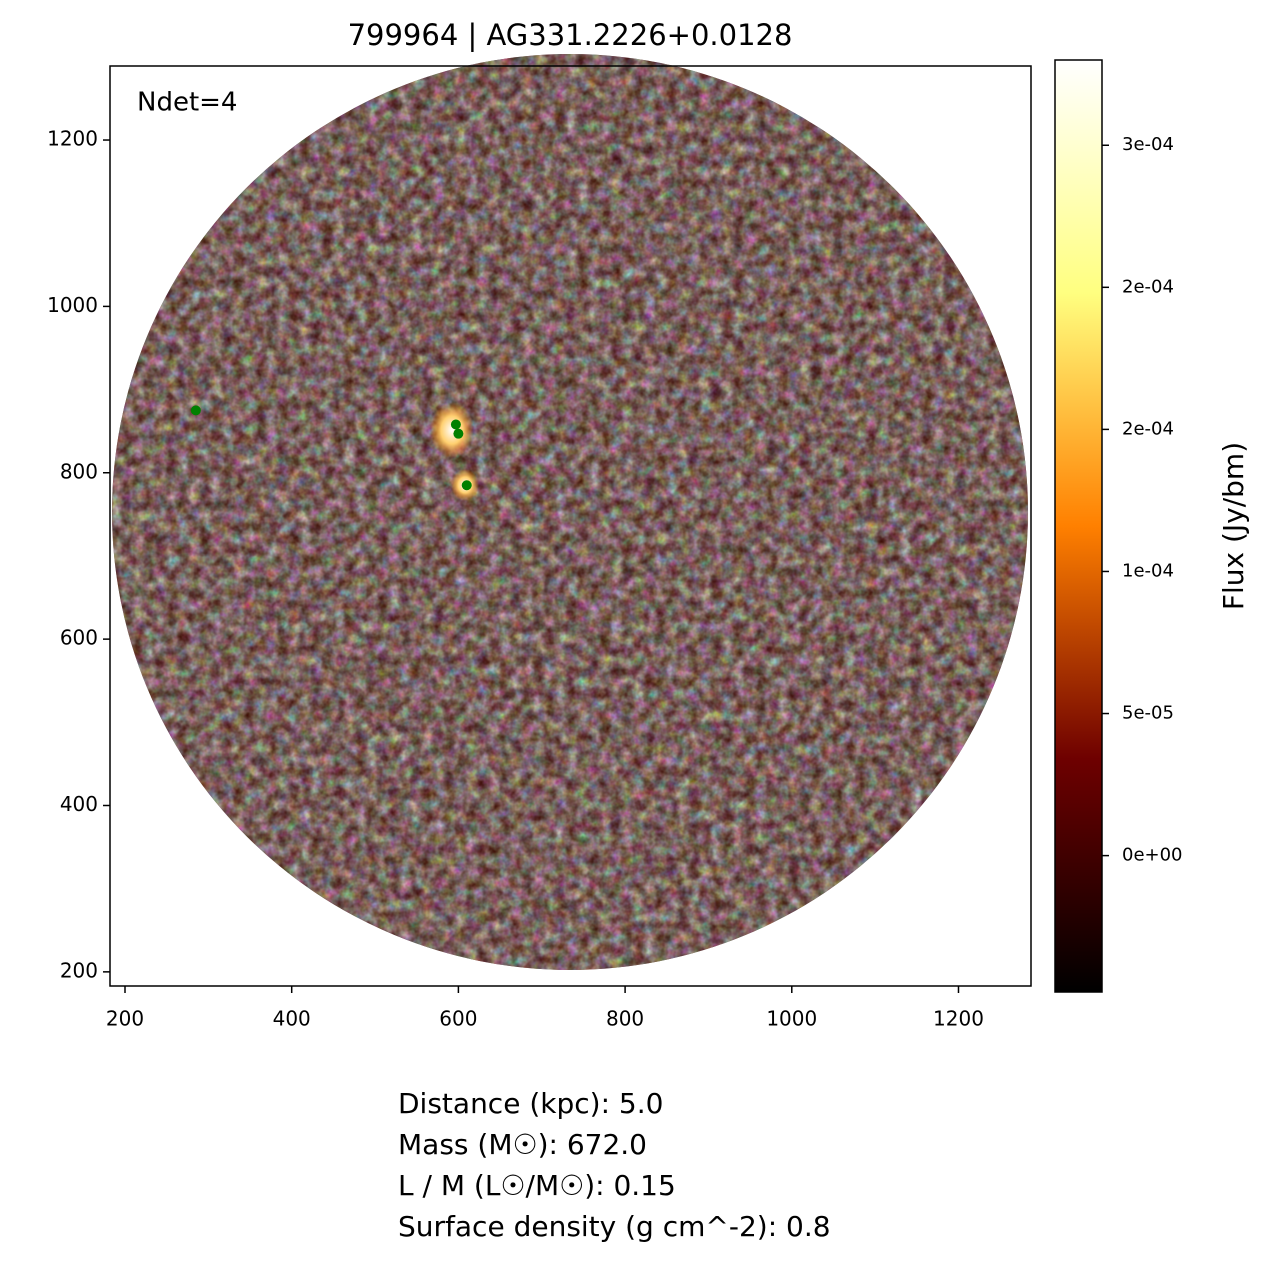 The width and height of the screenshot is (1274, 1267). What do you see at coordinates (570, 35) in the screenshot?
I see `chart-title: 799964 | AG331.2226+0.0128` at bounding box center [570, 35].